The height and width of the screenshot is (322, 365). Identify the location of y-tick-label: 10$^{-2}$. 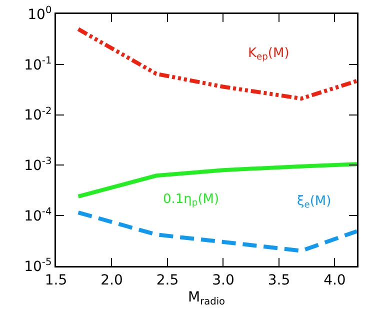
(38, 115).